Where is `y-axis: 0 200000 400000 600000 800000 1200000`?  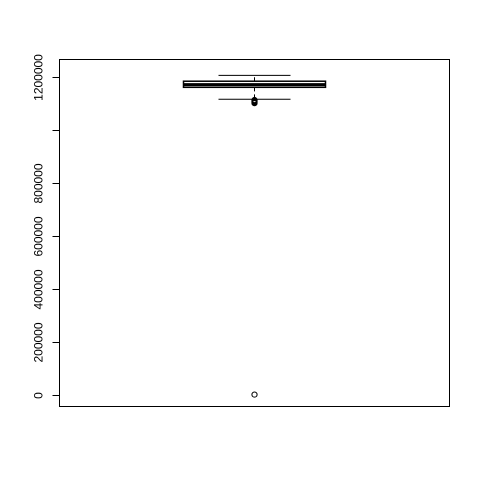 y-axis: 0 200000 400000 600000 800000 1200000 is located at coordinates (46, 226).